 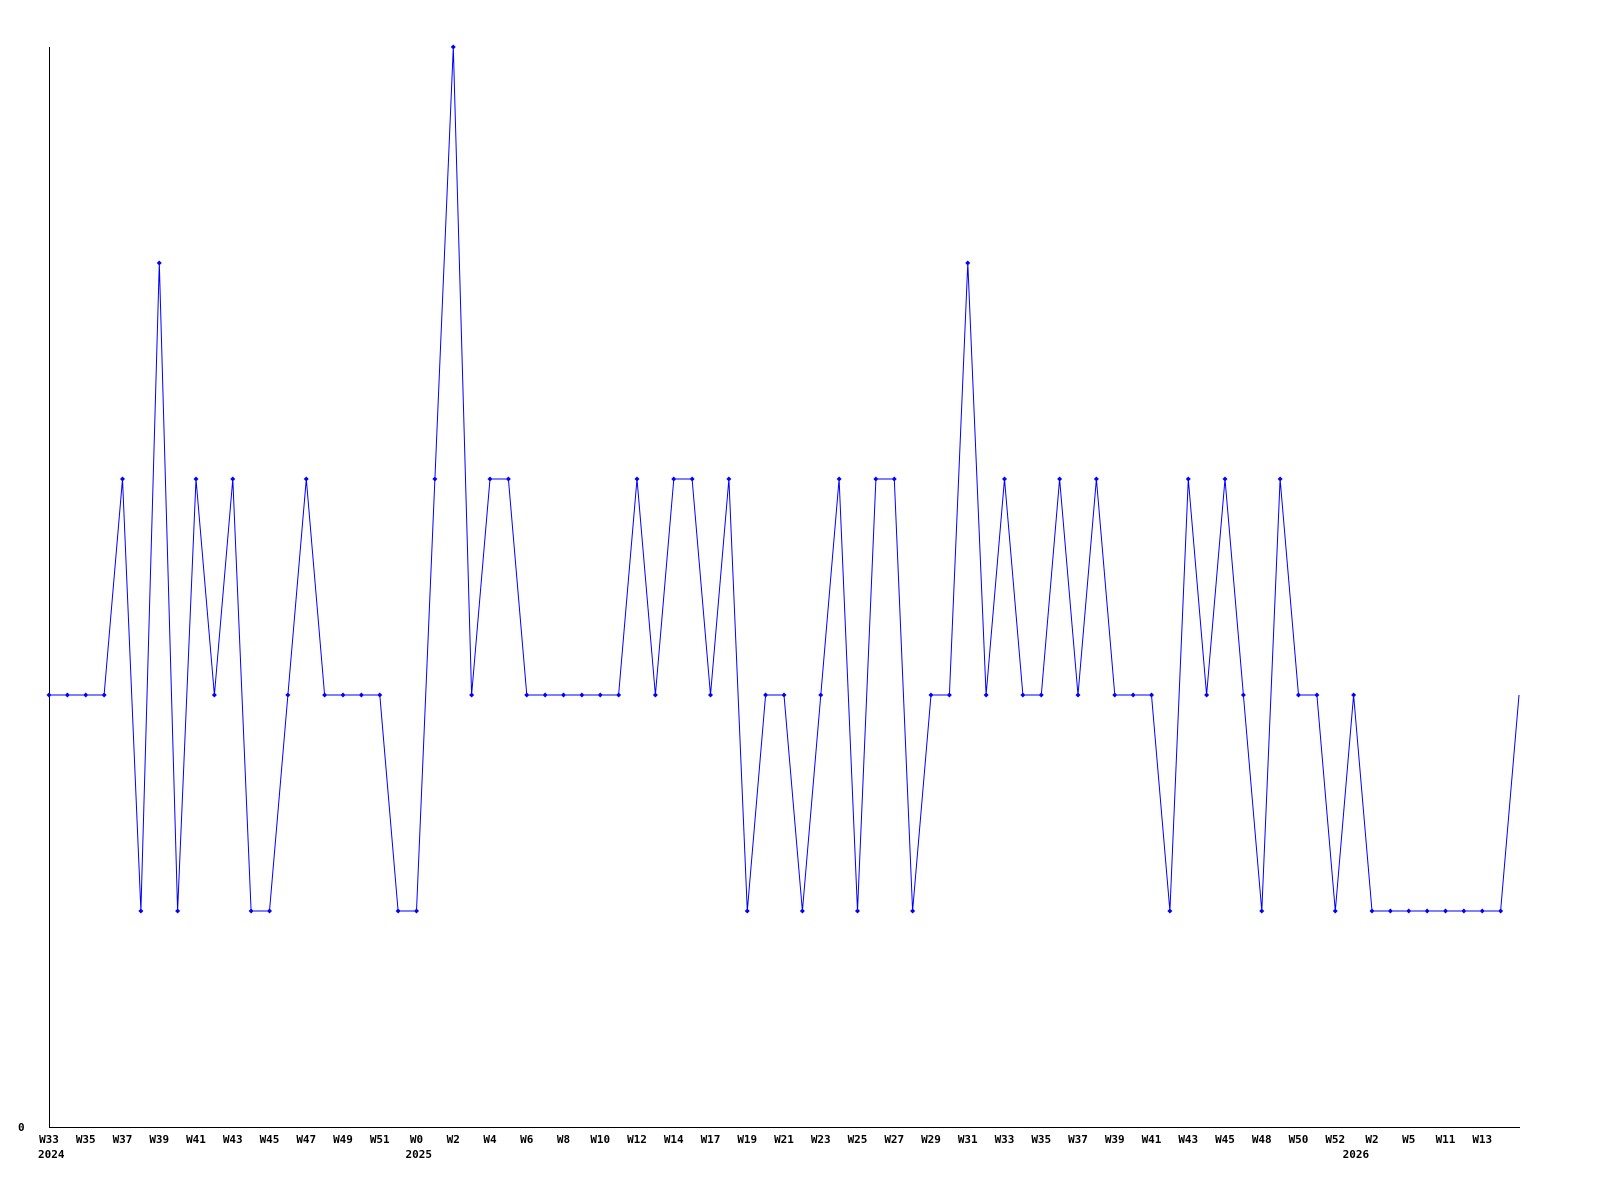 What do you see at coordinates (1446, 1139) in the screenshot?
I see `x-tick-label: W11` at bounding box center [1446, 1139].